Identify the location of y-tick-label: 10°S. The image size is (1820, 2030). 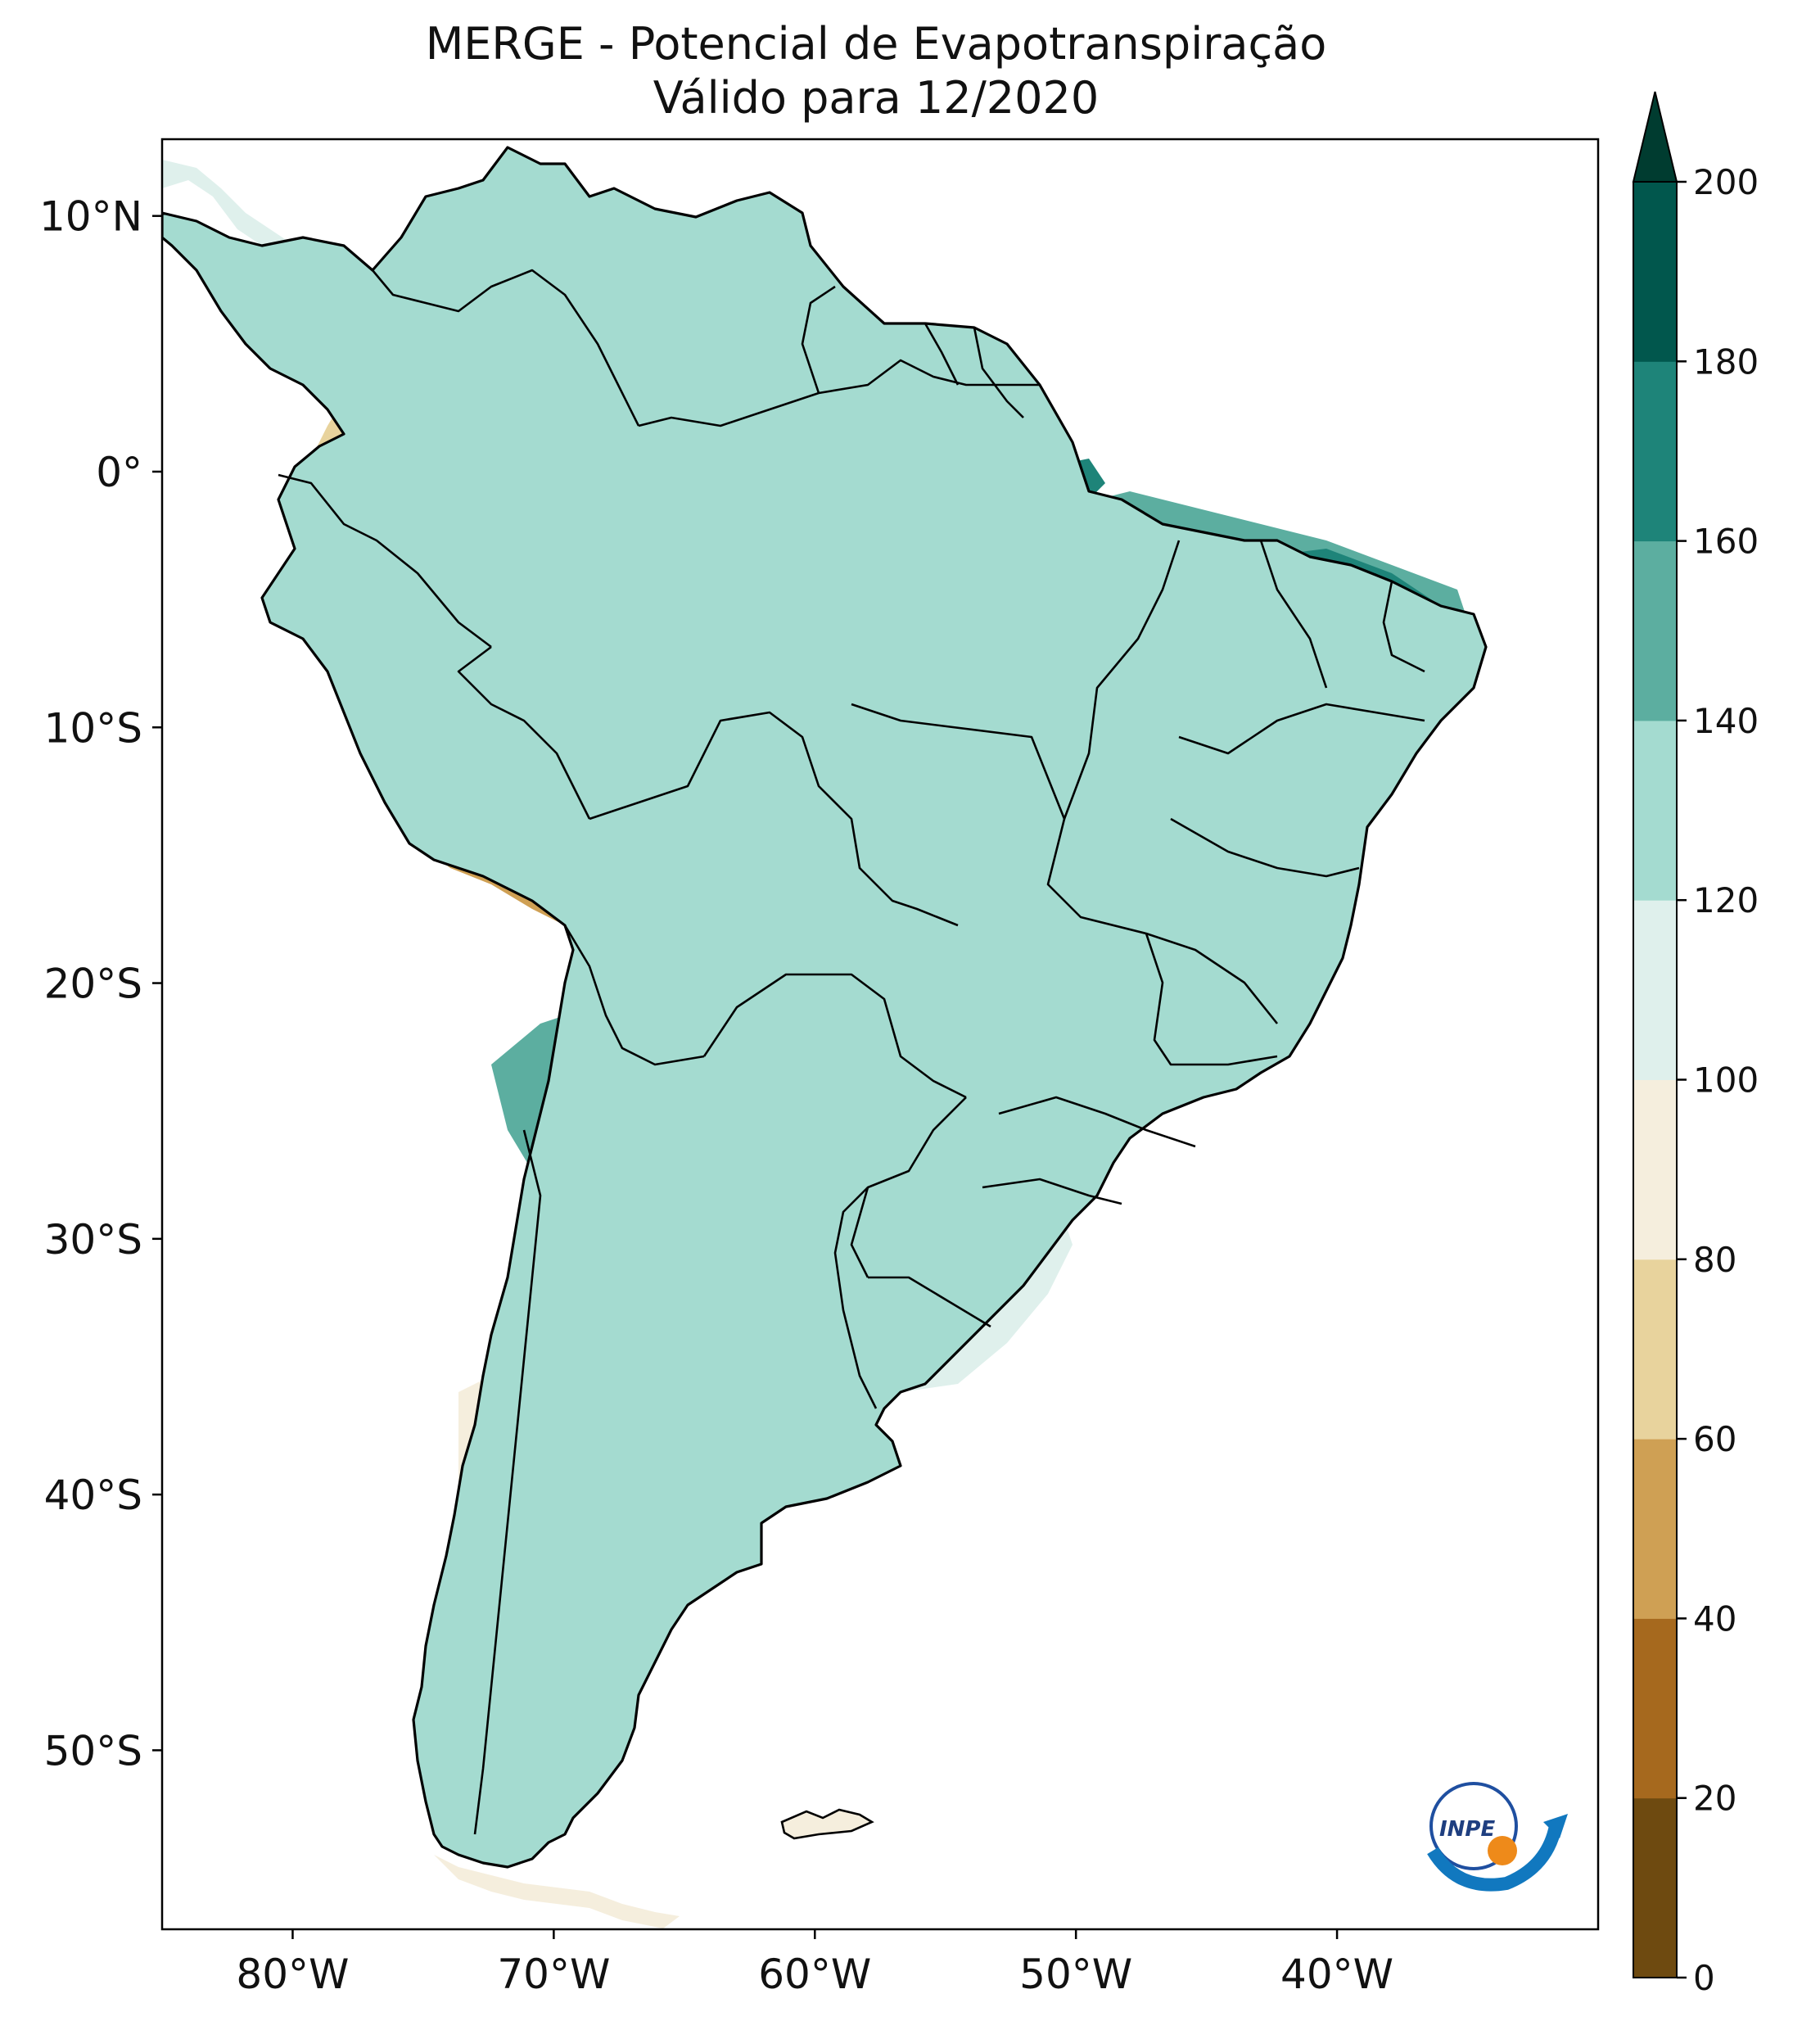
(93, 728).